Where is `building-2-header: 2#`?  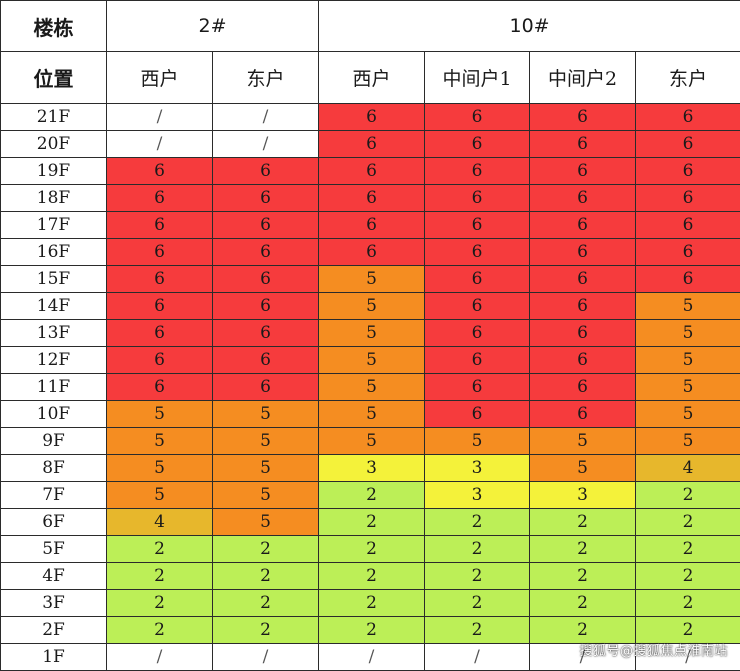 building-2-header: 2# is located at coordinates (213, 26).